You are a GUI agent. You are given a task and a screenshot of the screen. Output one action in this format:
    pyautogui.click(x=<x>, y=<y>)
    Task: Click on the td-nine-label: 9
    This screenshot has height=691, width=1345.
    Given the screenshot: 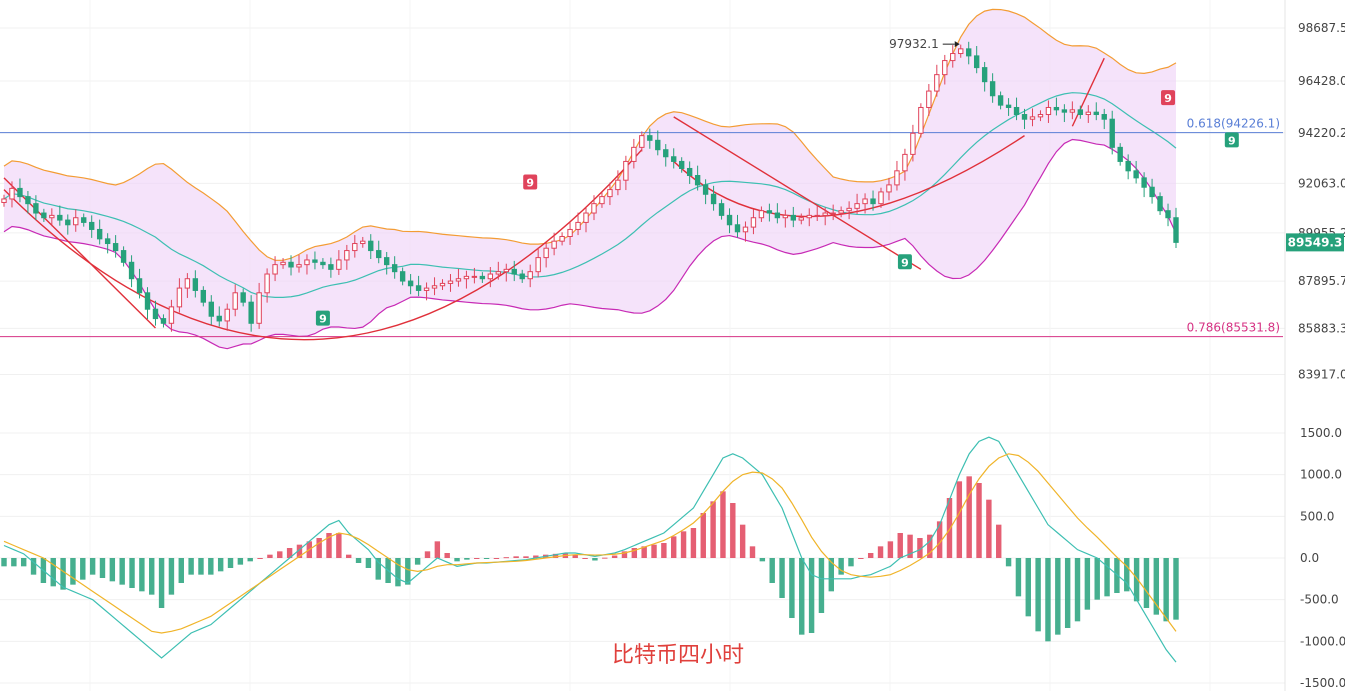 What is the action you would take?
    pyautogui.click(x=1168, y=98)
    